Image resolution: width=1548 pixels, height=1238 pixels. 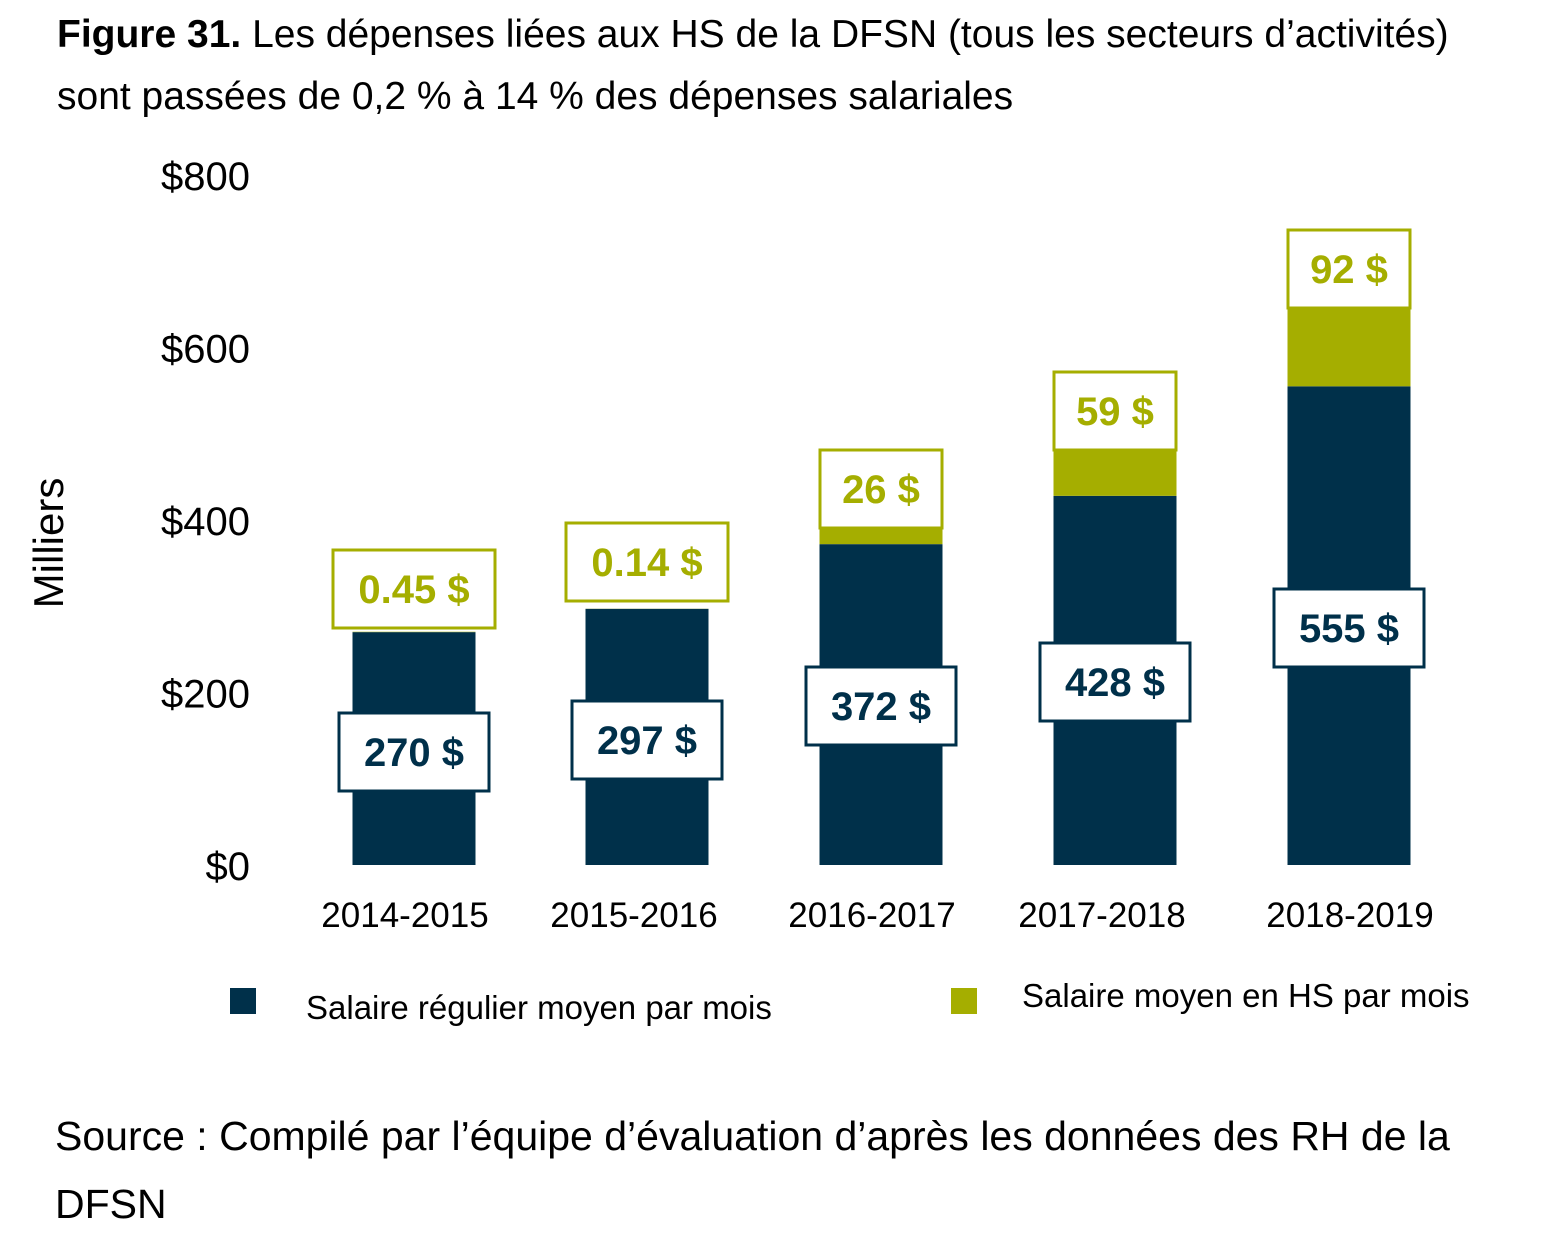 I want to click on data-label-overtime: 59 $, so click(x=1115, y=412).